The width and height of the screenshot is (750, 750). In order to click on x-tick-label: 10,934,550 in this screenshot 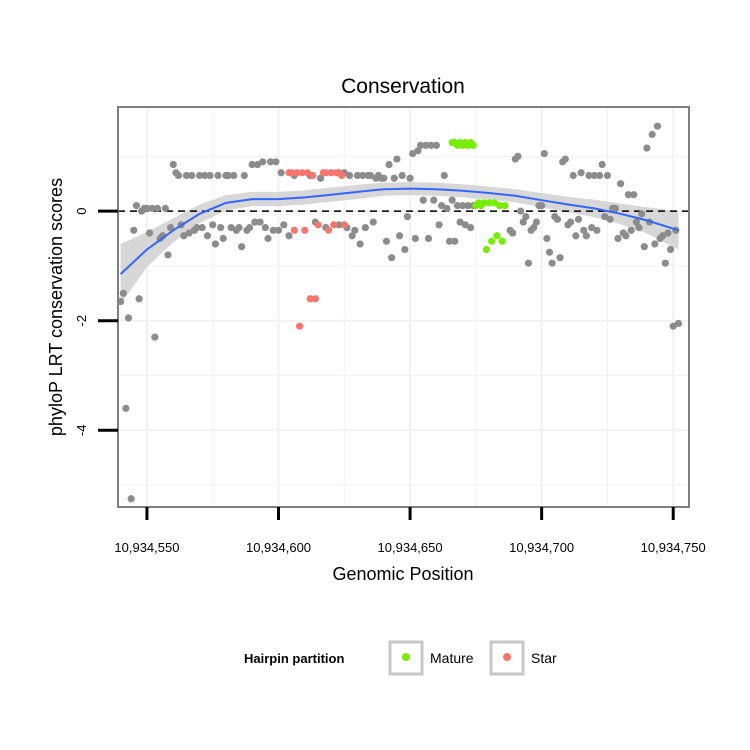, I will do `click(146, 547)`.